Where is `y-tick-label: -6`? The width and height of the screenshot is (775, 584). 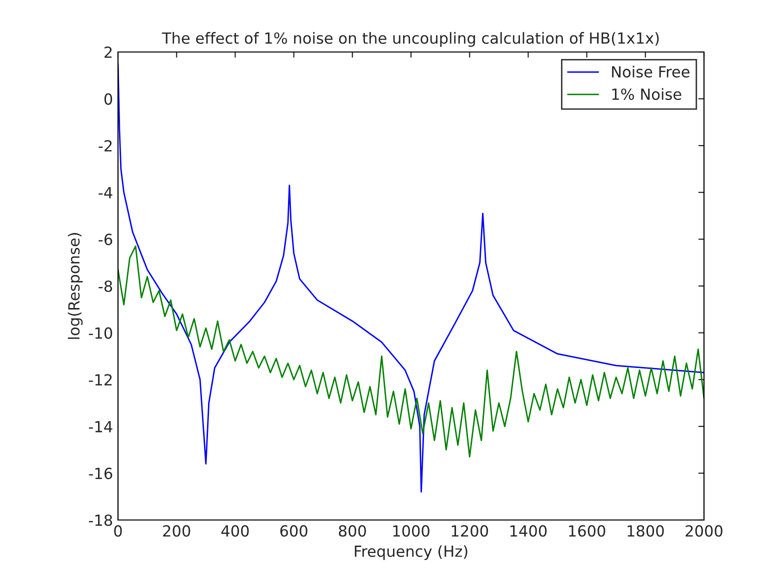 y-tick-label: -6 is located at coordinates (105, 240).